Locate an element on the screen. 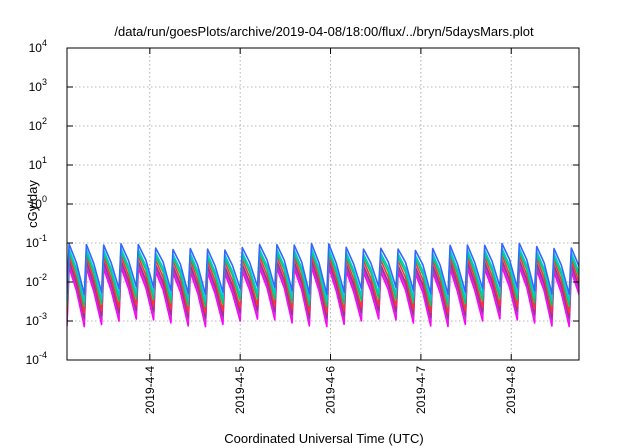  x-tick-label: 2019-4-7 is located at coordinates (421, 390).